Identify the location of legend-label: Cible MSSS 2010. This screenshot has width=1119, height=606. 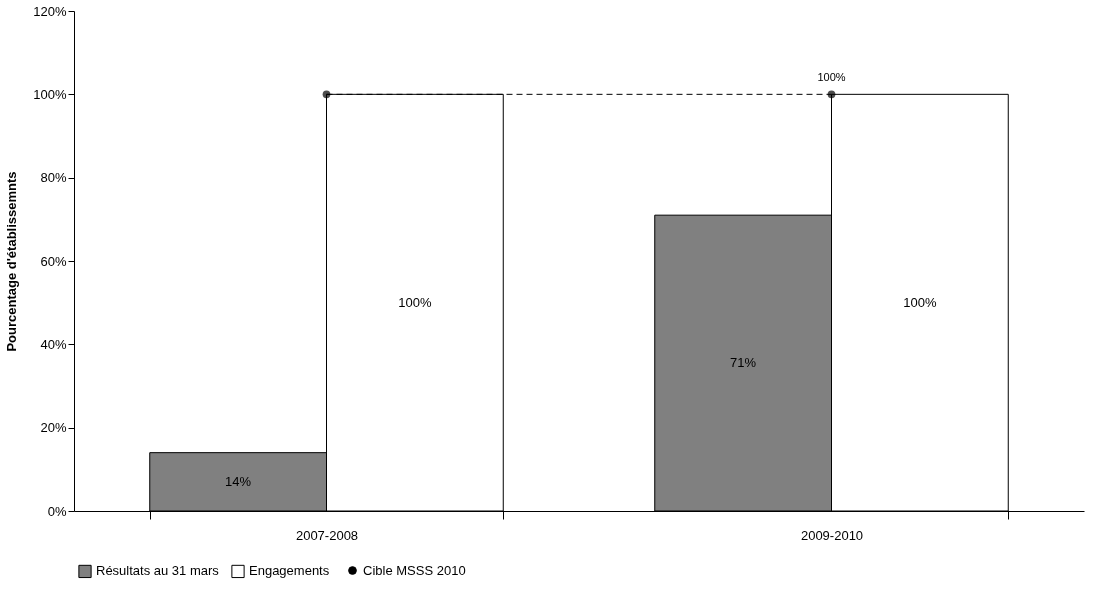
(414, 570).